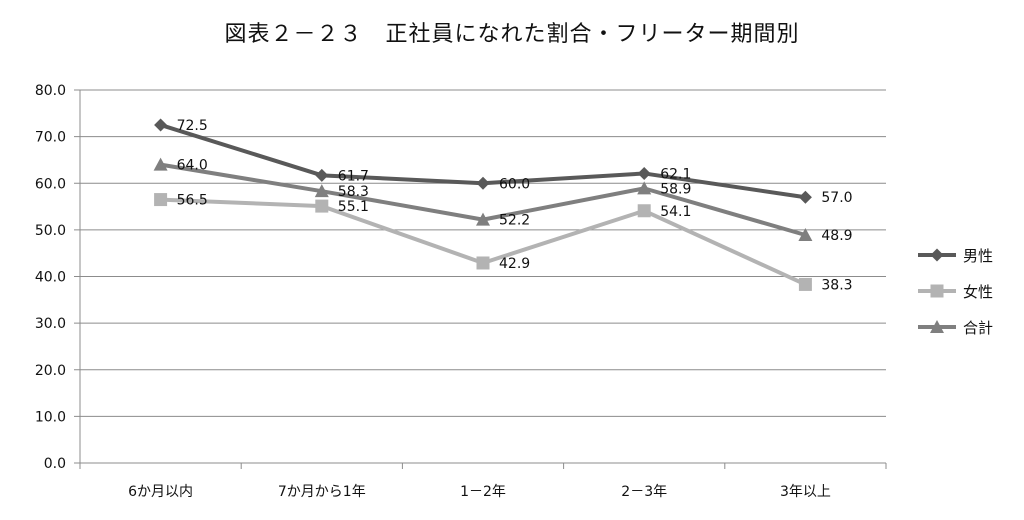  What do you see at coordinates (675, 212) in the screenshot?
I see `data-label: 54.1` at bounding box center [675, 212].